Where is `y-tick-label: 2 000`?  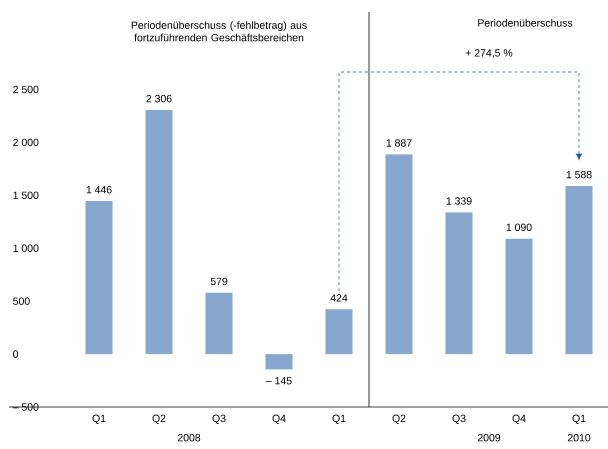
y-tick-label: 2 000 is located at coordinates (25, 142).